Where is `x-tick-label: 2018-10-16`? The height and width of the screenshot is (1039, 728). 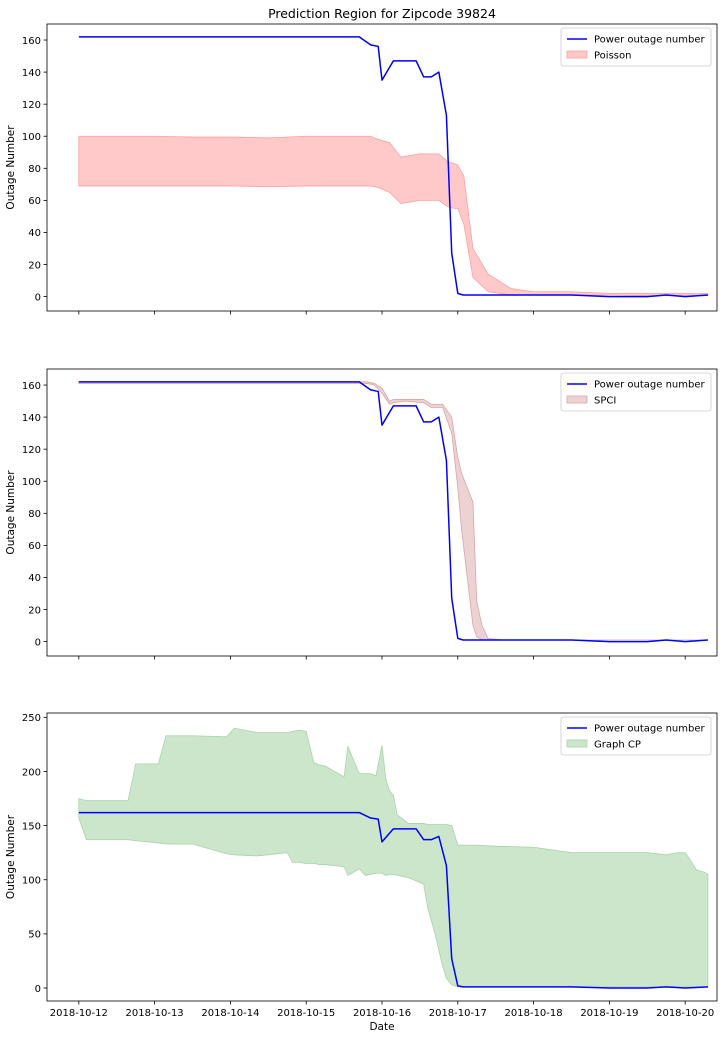
x-tick-label: 2018-10-16 is located at coordinates (382, 1013).